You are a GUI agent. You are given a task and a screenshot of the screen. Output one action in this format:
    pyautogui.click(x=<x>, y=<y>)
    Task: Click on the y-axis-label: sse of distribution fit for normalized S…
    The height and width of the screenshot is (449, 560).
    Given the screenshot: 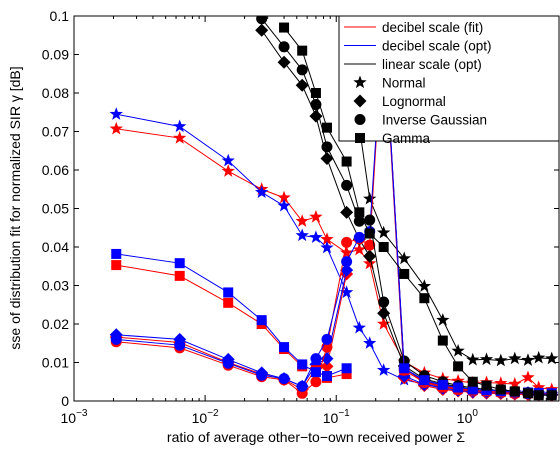 What is the action you would take?
    pyautogui.click(x=15, y=207)
    